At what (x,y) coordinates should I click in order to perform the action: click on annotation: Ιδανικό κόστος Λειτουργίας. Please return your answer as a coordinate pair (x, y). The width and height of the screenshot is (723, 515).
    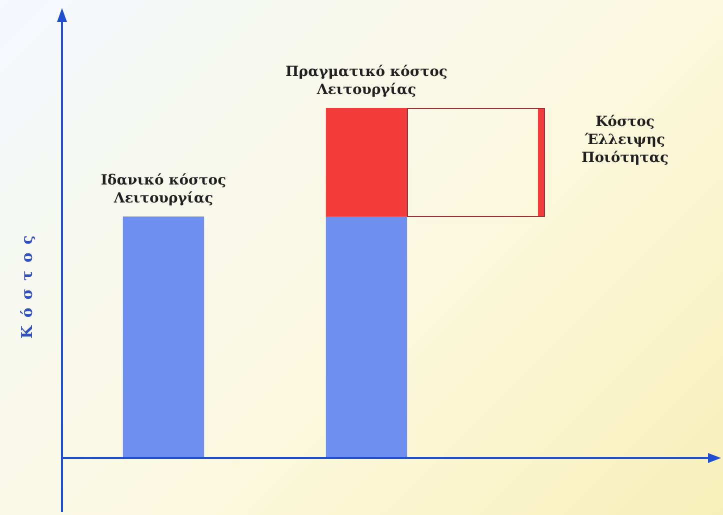
    Looking at the image, I should click on (163, 189).